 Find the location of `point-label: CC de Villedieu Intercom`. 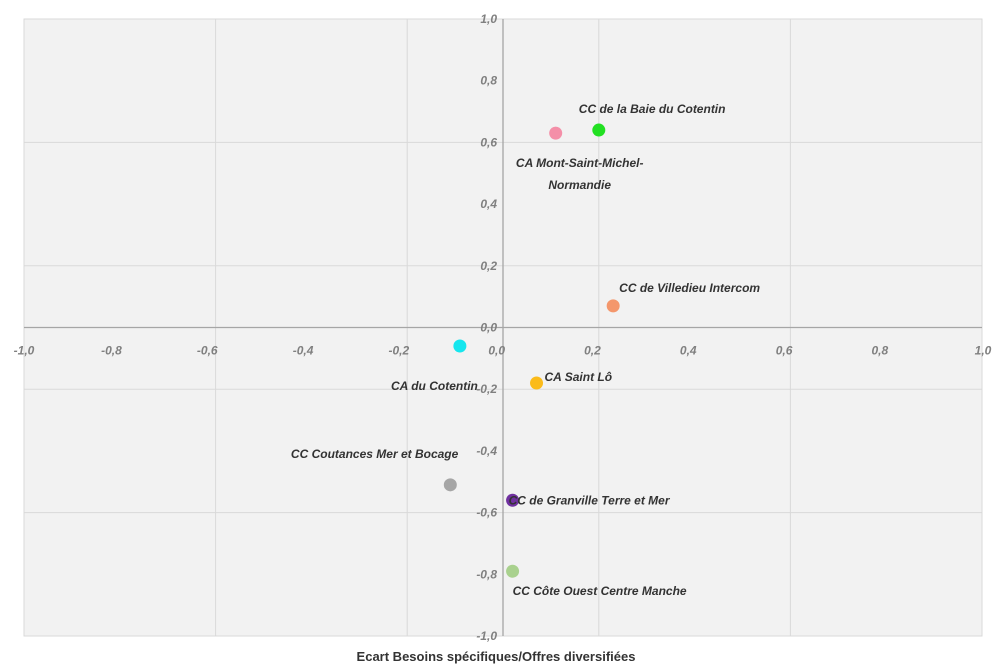

point-label: CC de Villedieu Intercom is located at coordinates (689, 288).